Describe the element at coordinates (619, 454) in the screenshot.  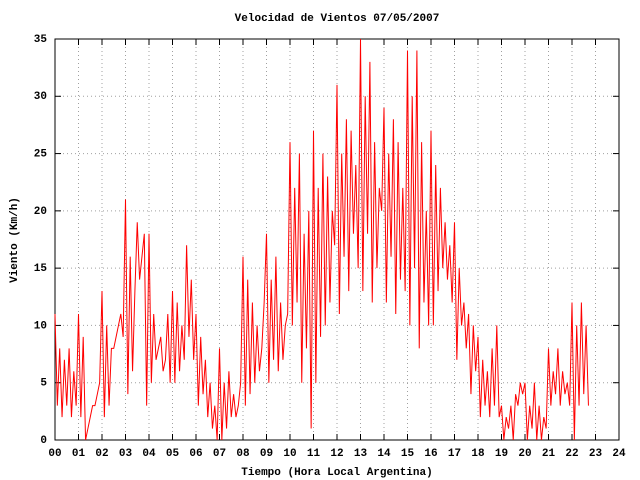
I see `x-tick-label: 24` at that location.